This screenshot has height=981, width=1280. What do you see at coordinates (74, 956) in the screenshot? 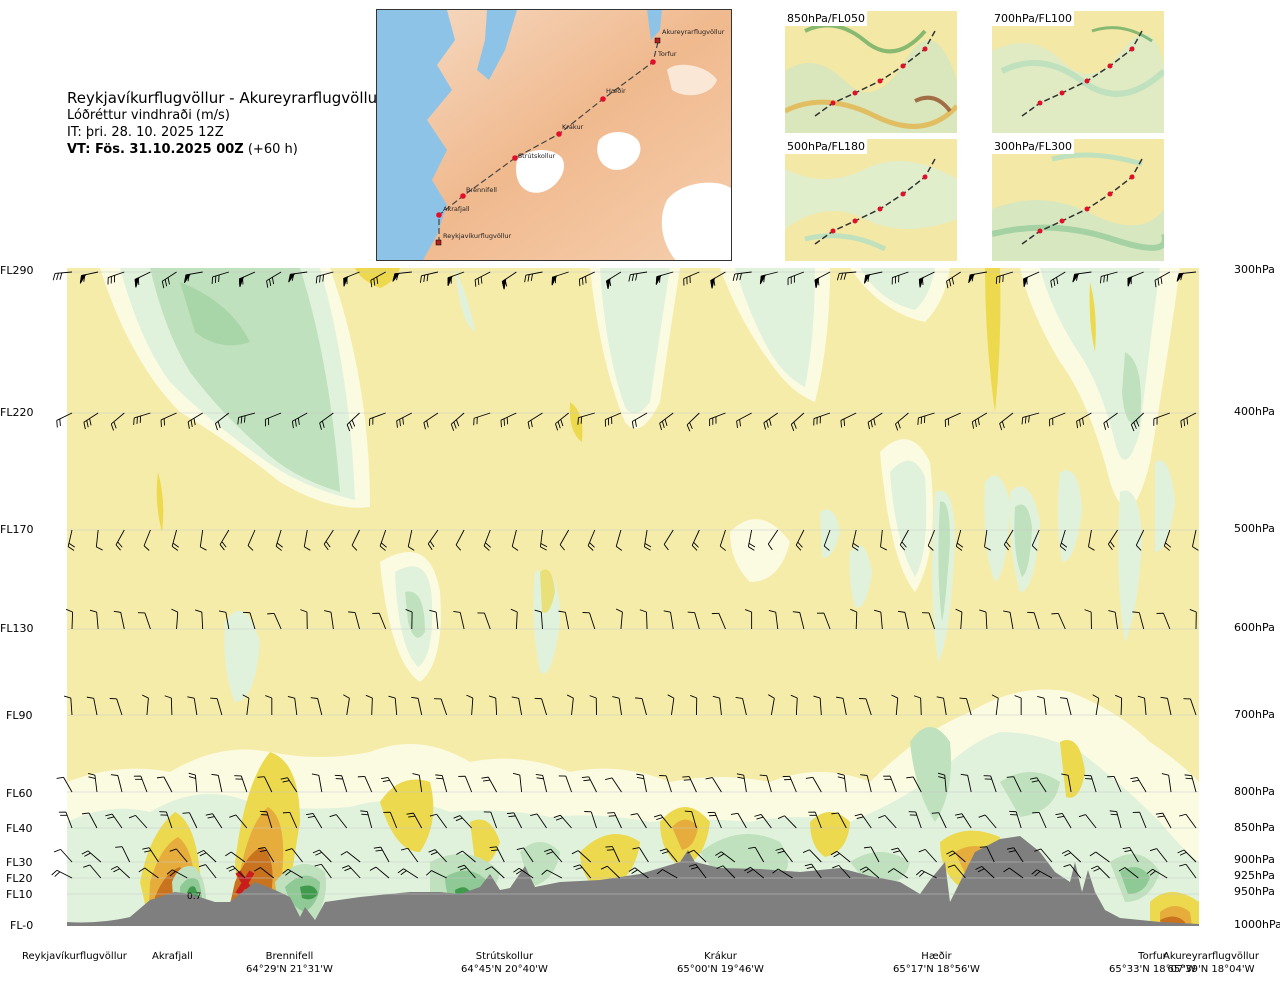
I see `waypoint-name: Reykjavíkurflugvöllur` at bounding box center [74, 956].